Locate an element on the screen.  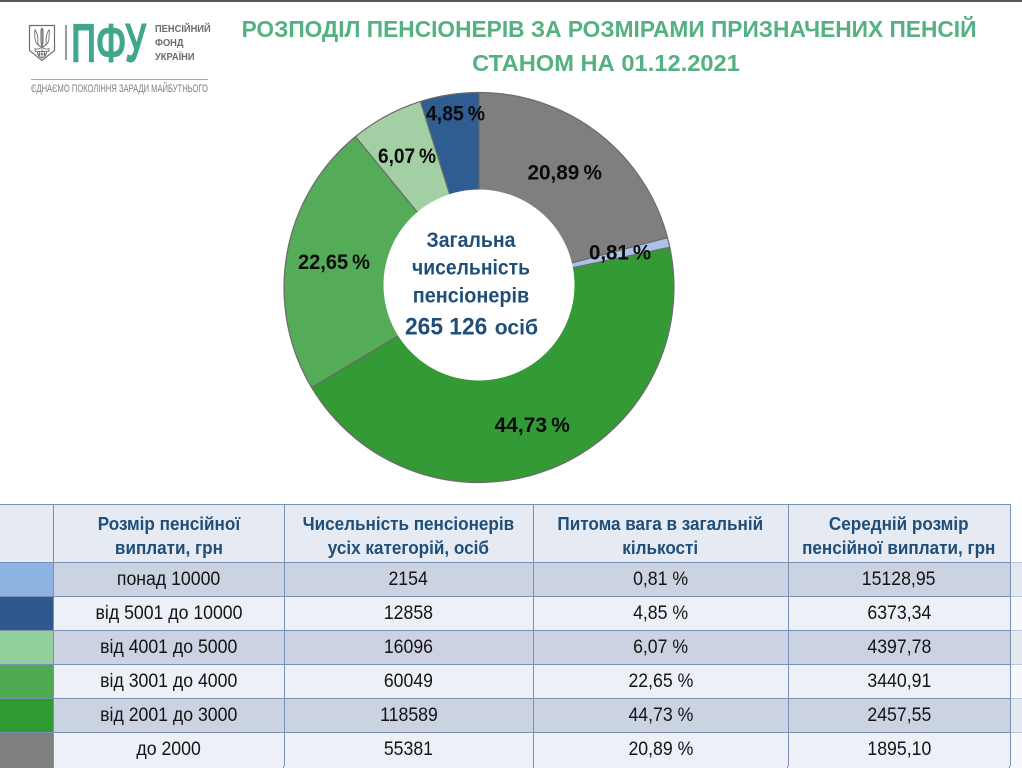
svg-text: 265 126 is located at coordinates (446, 327).